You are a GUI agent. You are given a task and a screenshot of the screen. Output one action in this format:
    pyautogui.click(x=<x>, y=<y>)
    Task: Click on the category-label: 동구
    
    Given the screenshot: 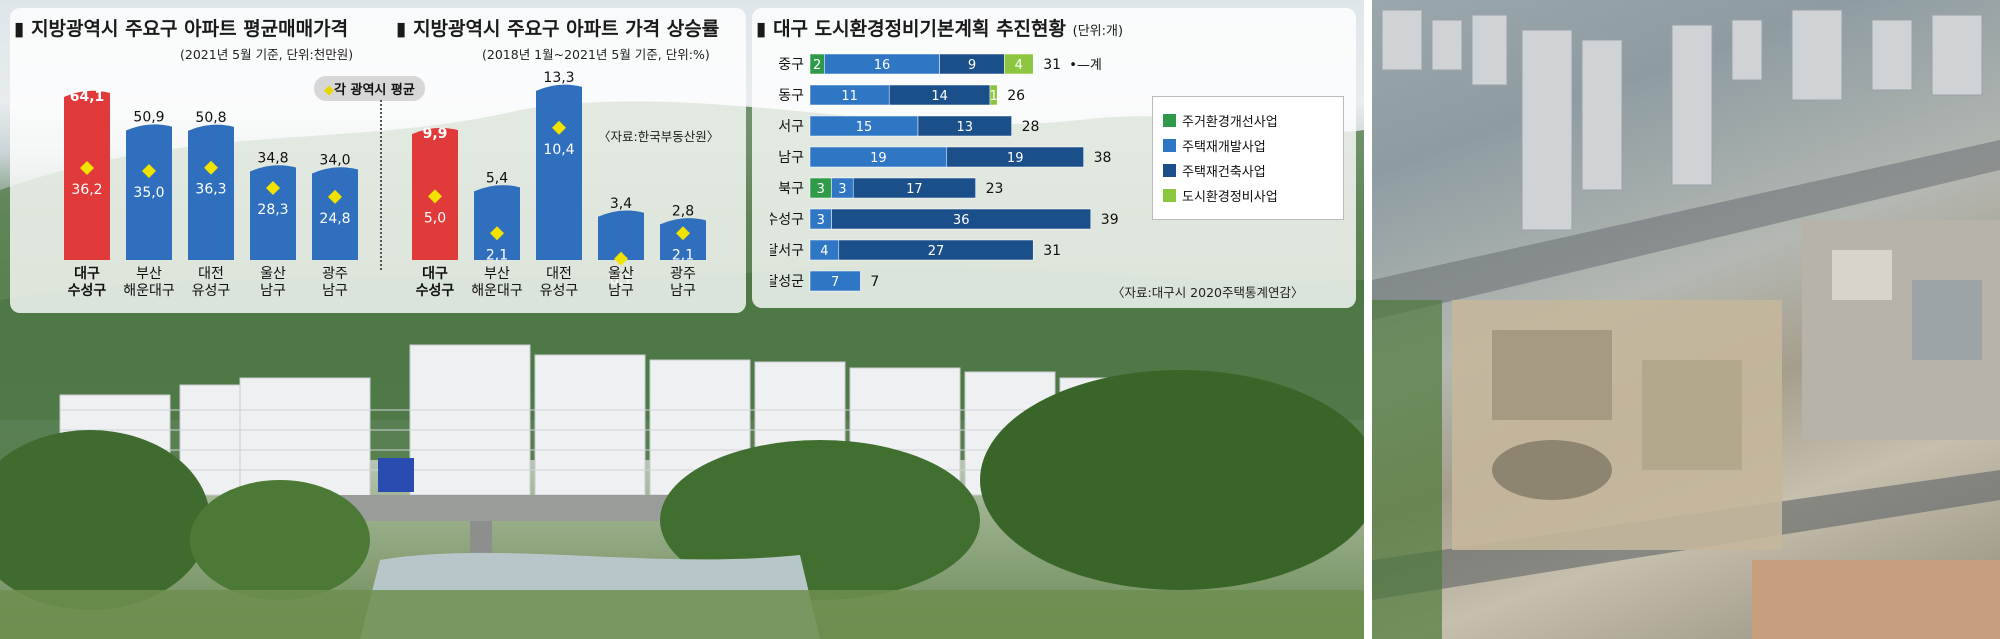 What is the action you would take?
    pyautogui.click(x=791, y=96)
    